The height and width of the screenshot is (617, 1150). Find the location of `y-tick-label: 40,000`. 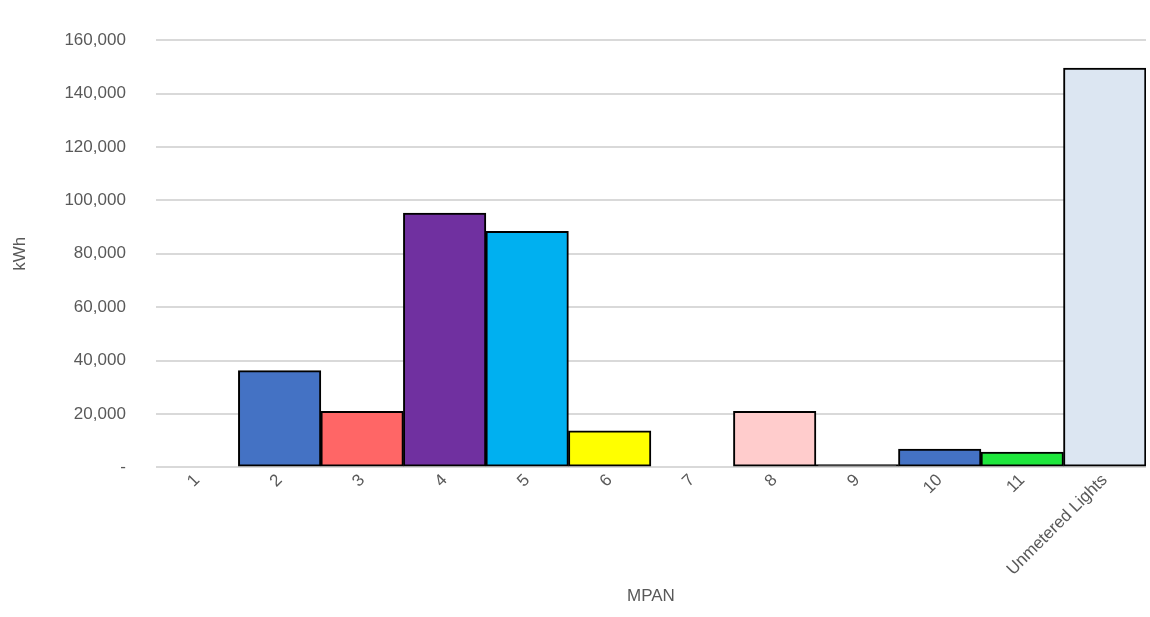

y-tick-label: 40,000 is located at coordinates (99, 360).